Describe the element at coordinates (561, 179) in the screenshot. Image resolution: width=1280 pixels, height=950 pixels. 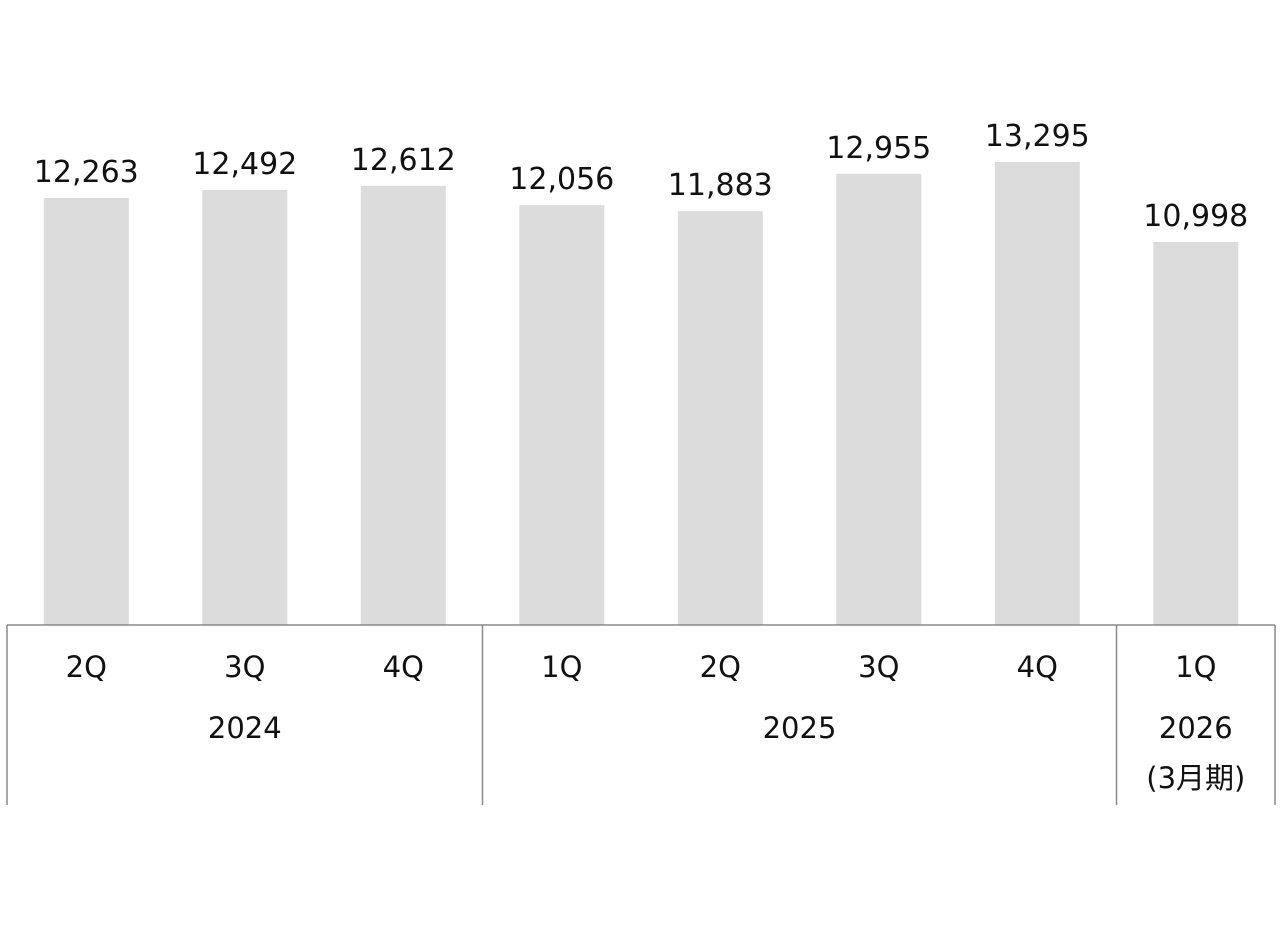
I see `data-label-3: 12,056` at that location.